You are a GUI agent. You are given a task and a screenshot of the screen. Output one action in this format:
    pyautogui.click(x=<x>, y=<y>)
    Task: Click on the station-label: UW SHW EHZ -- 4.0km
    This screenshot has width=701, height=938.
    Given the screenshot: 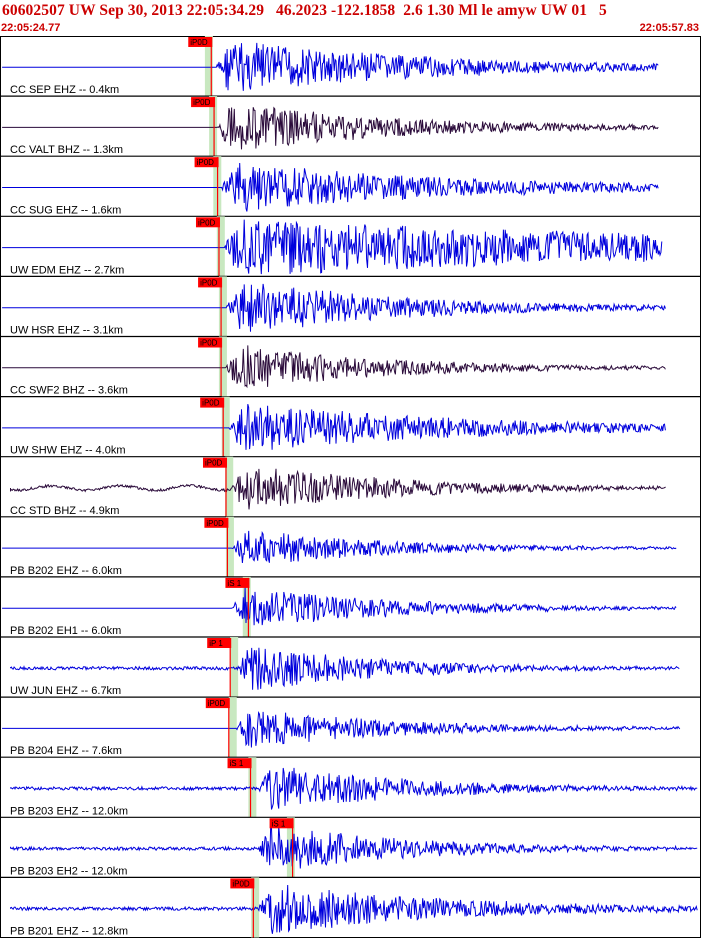 What is the action you would take?
    pyautogui.click(x=68, y=451)
    